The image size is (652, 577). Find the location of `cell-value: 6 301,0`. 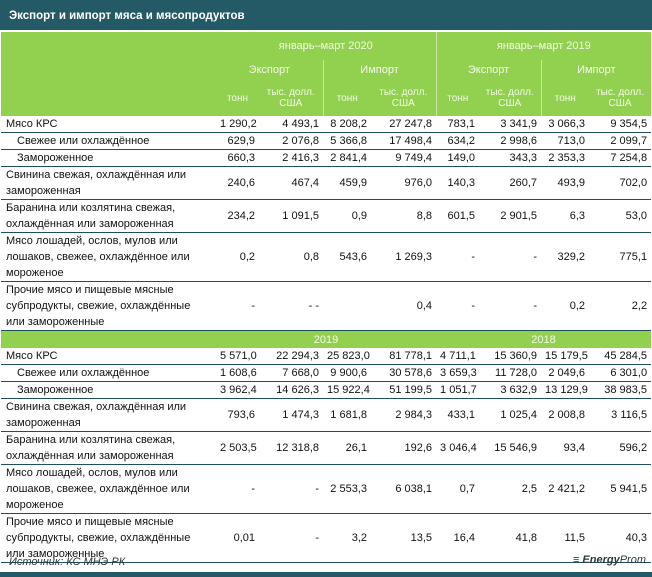

cell-value: 6 301,0 is located at coordinates (620, 373).